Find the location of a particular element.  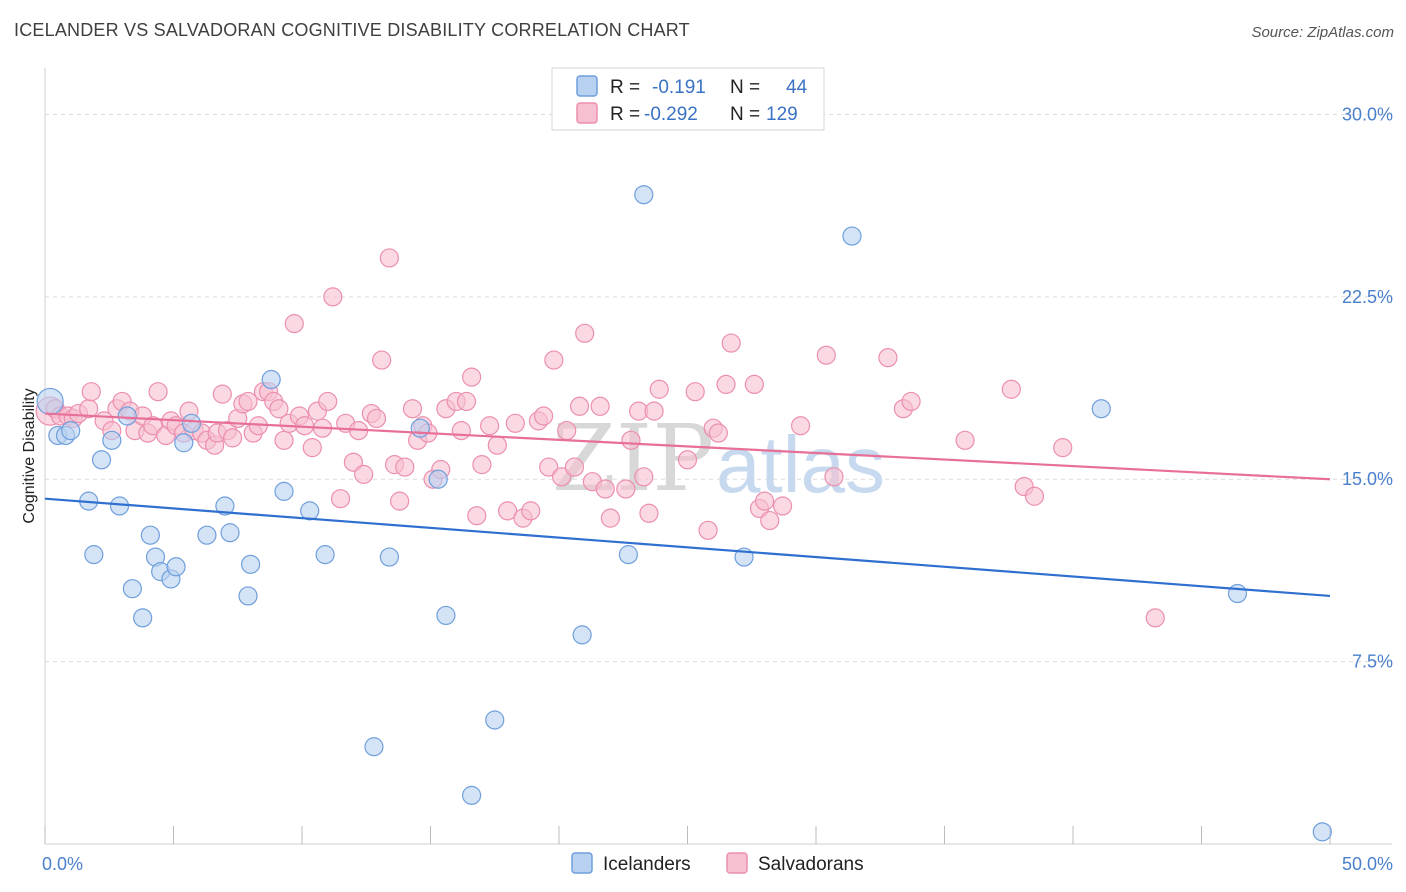

y-tick-labels: 7.5% 15.0% 22.5% 30.0% is located at coordinates (1367, 387).